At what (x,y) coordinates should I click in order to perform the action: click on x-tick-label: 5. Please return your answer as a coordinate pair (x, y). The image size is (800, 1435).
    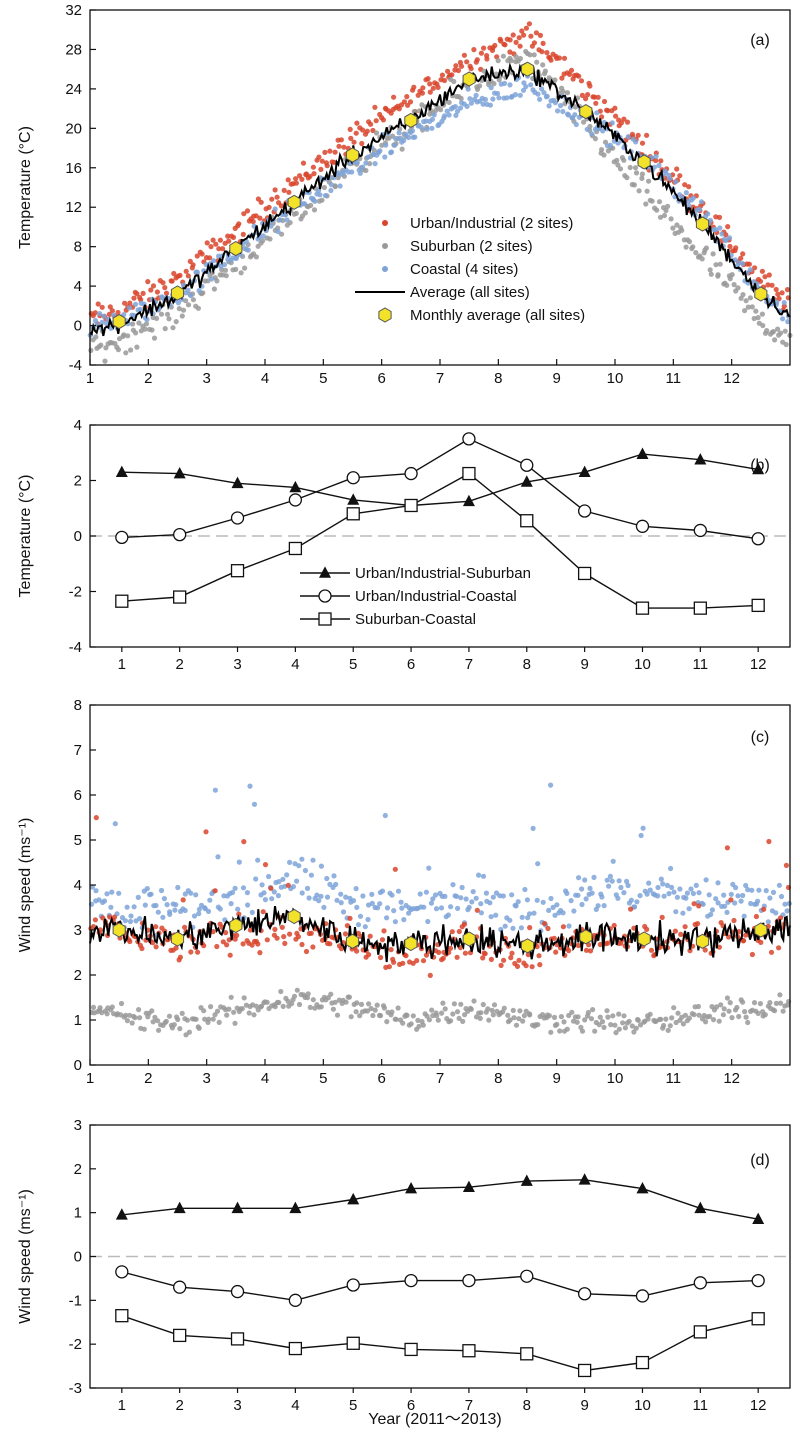
    Looking at the image, I should click on (353, 664).